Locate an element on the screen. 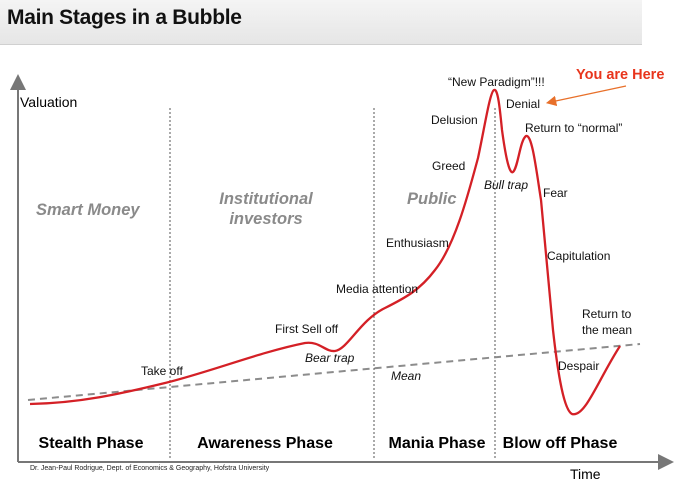 The height and width of the screenshot is (486, 680). you-are-here-arrow is located at coordinates (586, 96).